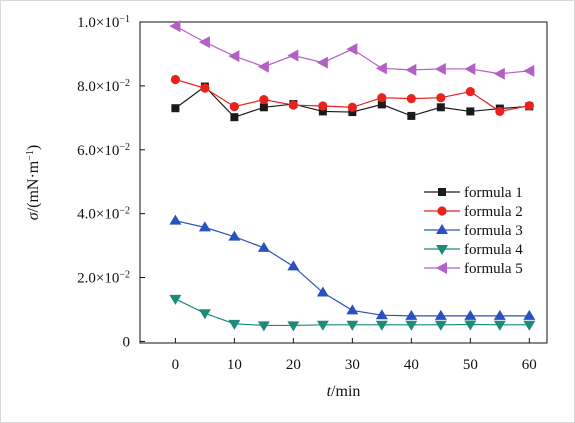  Describe the element at coordinates (493, 212) in the screenshot. I see `legend-label: formula 2` at that location.